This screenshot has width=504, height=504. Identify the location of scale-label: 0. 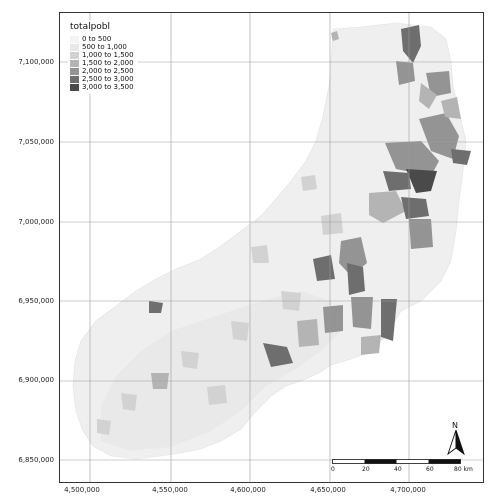
(333, 469).